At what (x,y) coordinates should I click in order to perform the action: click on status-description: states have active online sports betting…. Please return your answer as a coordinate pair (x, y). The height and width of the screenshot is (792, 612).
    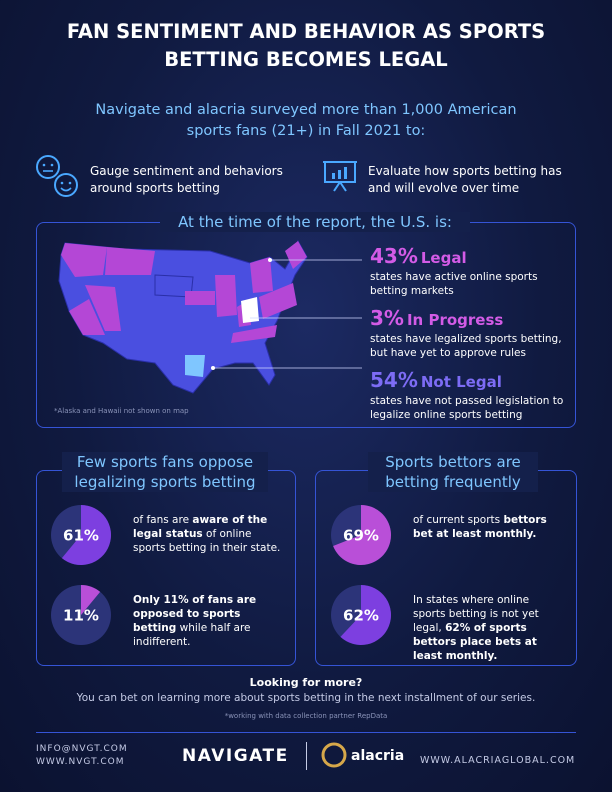
    Looking at the image, I should click on (454, 284).